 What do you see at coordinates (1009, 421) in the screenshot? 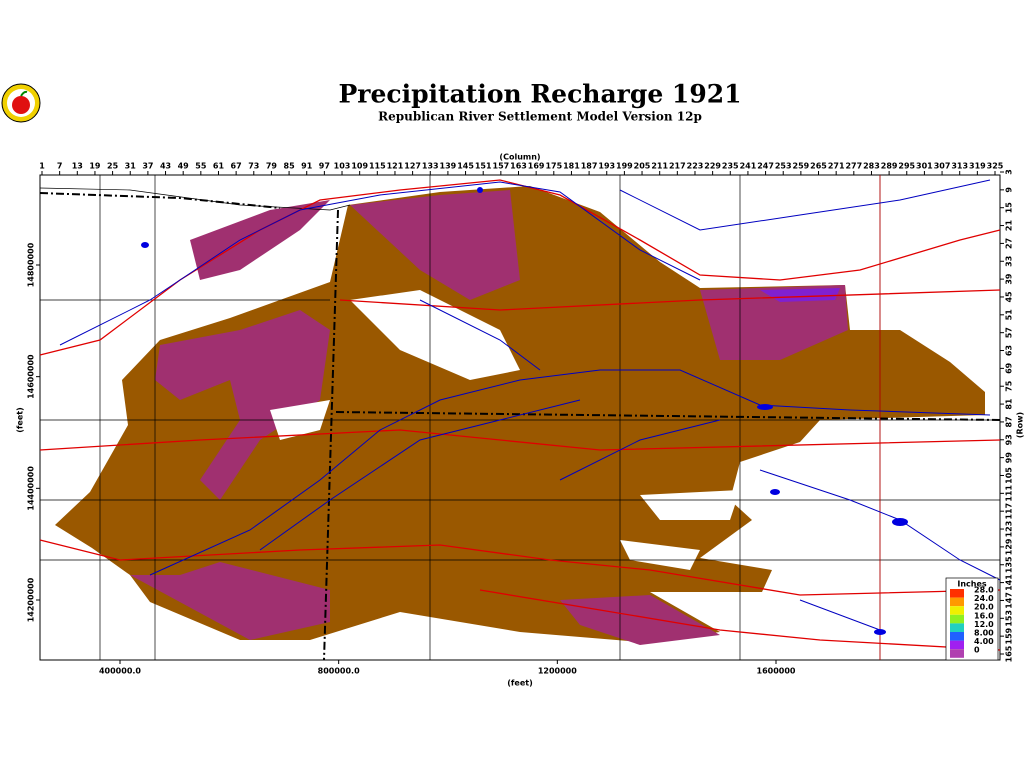
I see `row-tick-label: 87` at bounding box center [1009, 421].